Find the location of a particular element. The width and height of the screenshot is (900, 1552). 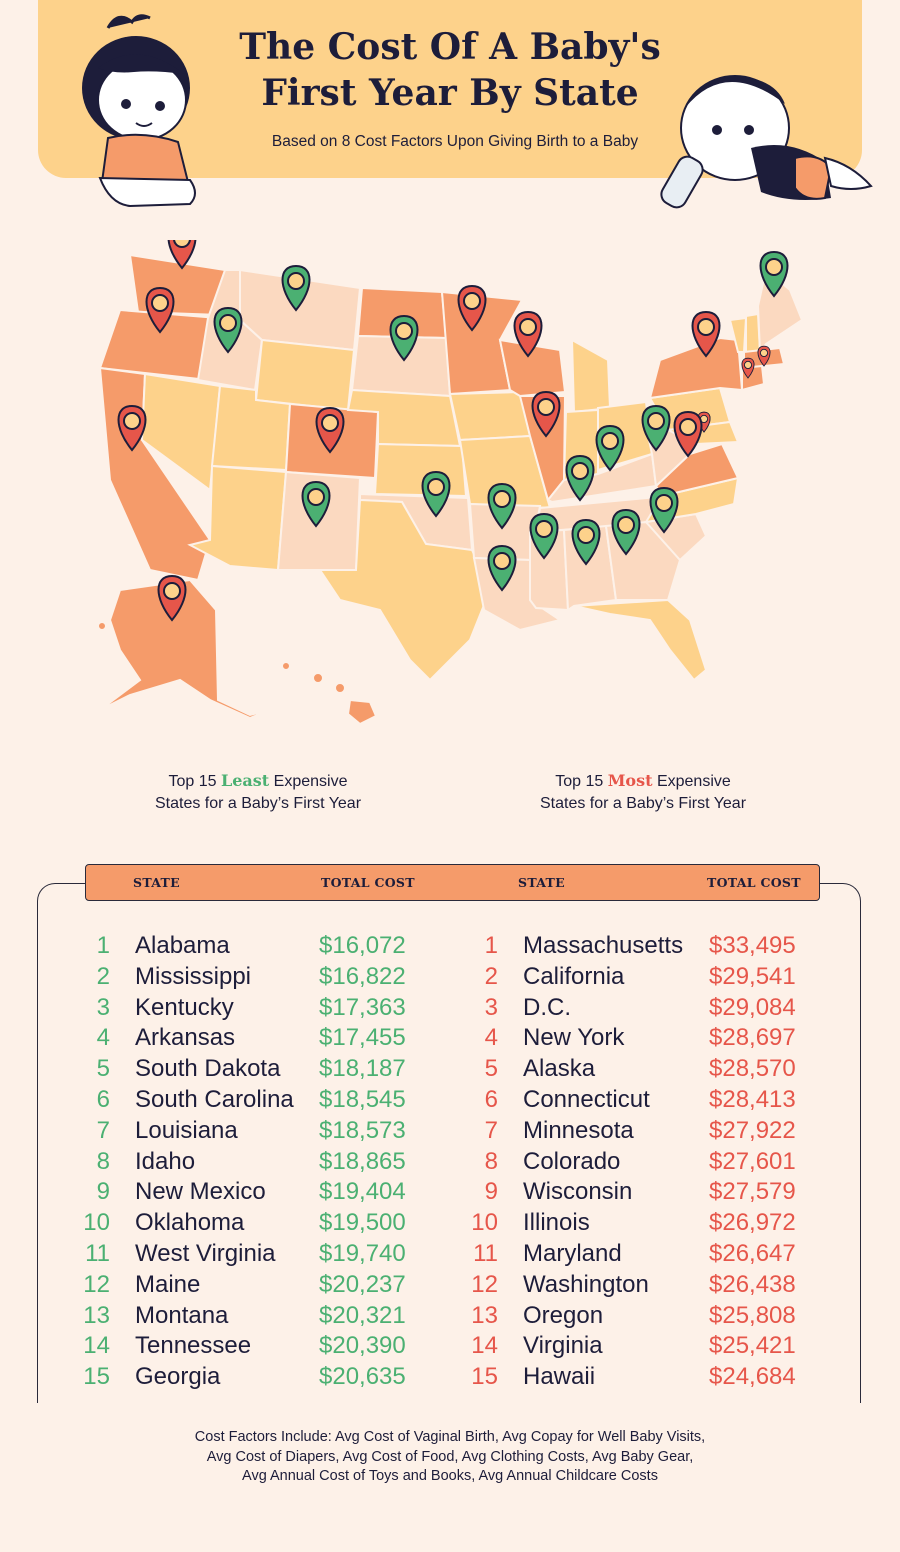

total-cost: $27,601 is located at coordinates (752, 1161).